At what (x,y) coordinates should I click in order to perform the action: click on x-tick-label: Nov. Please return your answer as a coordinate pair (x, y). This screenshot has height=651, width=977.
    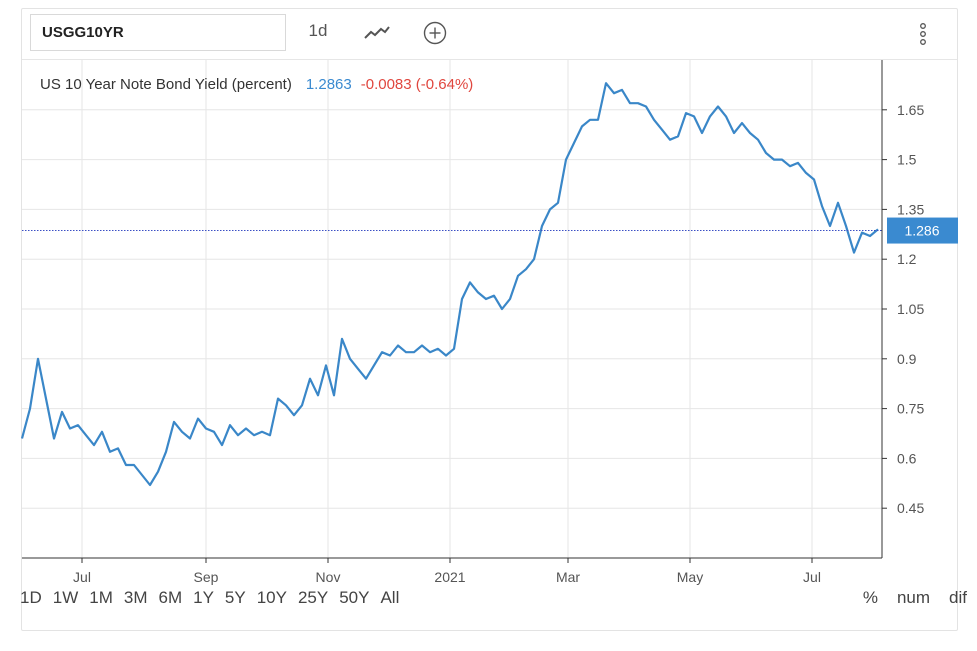
    Looking at the image, I should click on (328, 577).